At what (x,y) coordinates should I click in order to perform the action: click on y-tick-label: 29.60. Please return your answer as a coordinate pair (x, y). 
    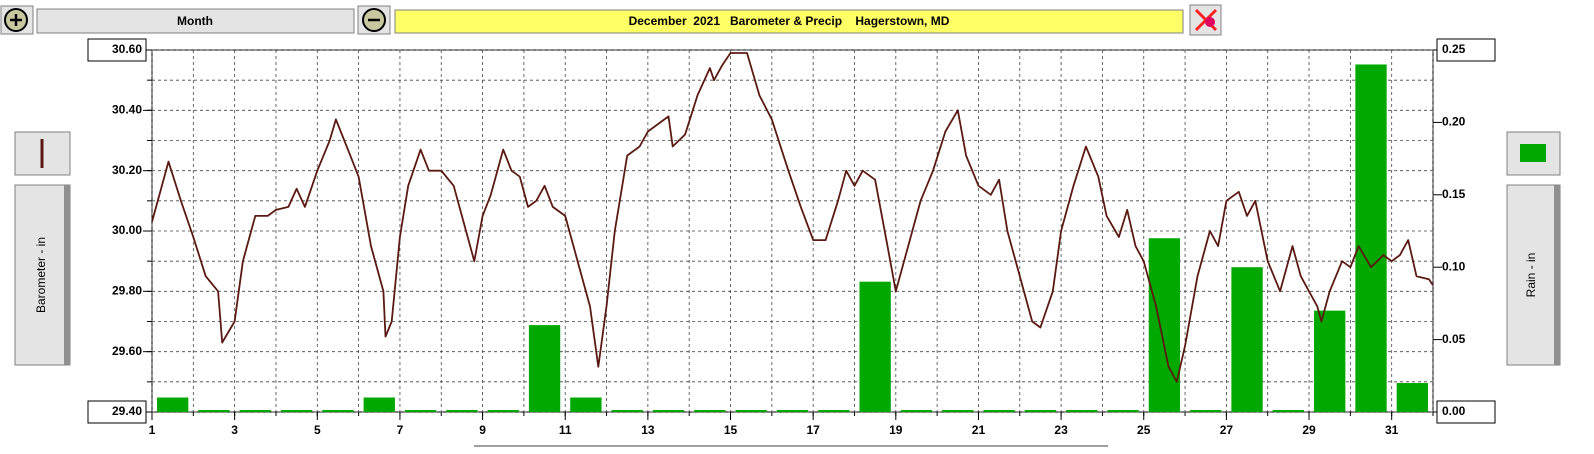
    Looking at the image, I should click on (127, 351).